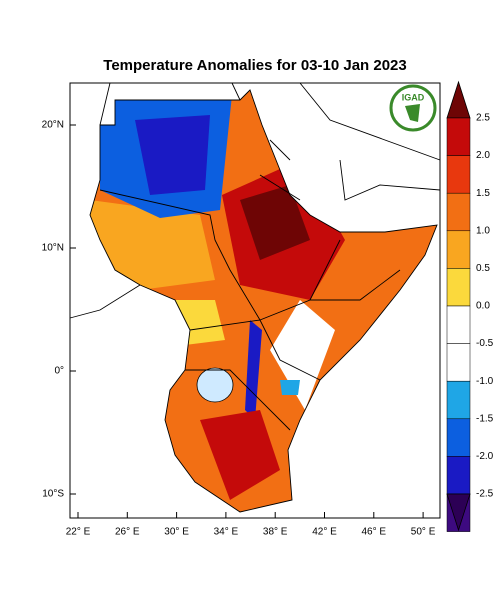 Image resolution: width=500 pixels, height=605 pixels. What do you see at coordinates (53, 248) in the screenshot?
I see `lat-label: 10°N` at bounding box center [53, 248].